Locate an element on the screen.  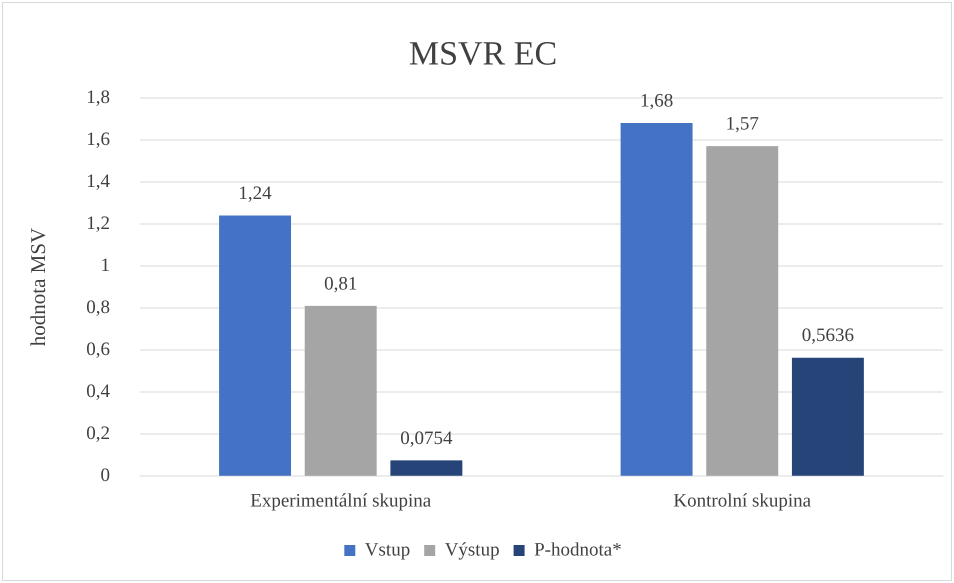
legend-label: Výstup is located at coordinates (472, 549).